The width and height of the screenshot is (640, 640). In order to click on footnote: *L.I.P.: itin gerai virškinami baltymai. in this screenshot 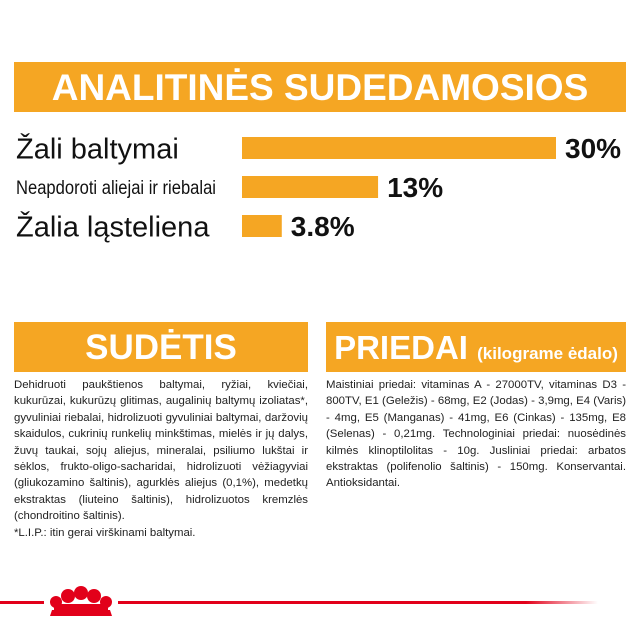, I will do `click(105, 532)`.